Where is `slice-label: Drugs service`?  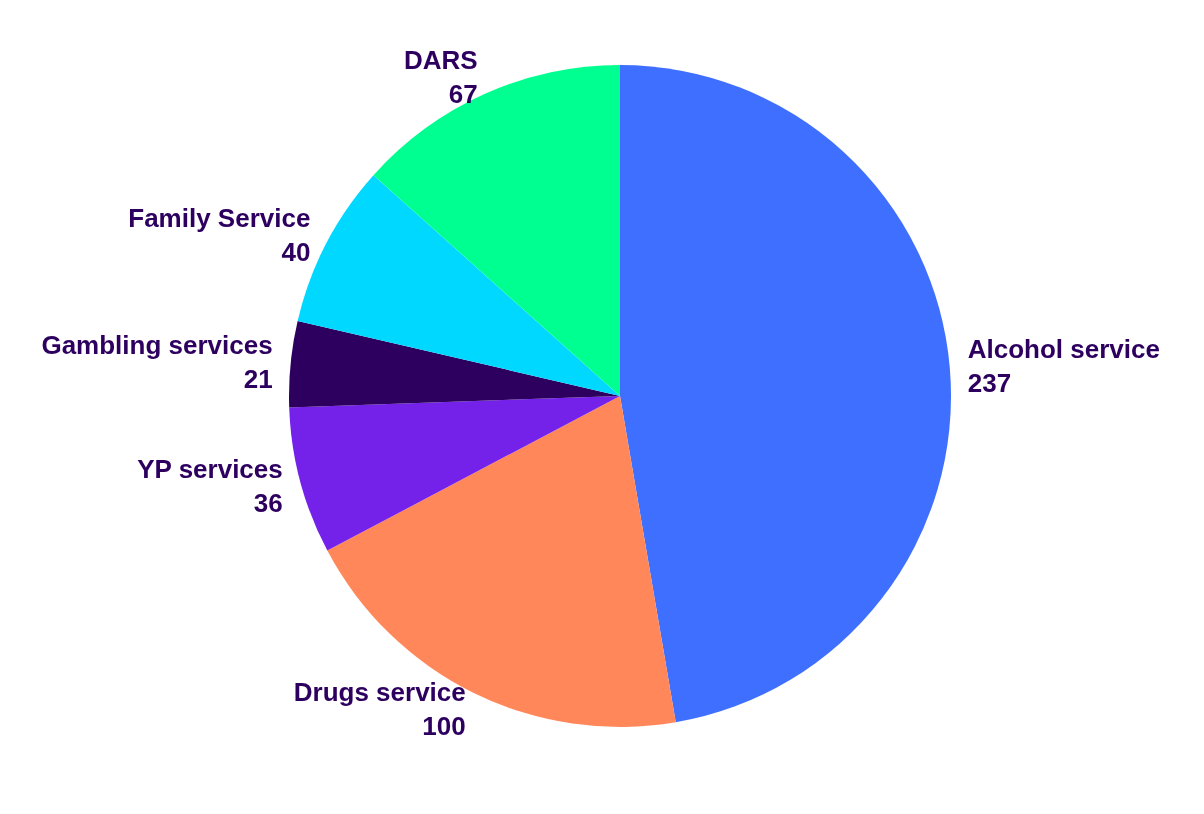
slice-label: Drugs service is located at coordinates (379, 692).